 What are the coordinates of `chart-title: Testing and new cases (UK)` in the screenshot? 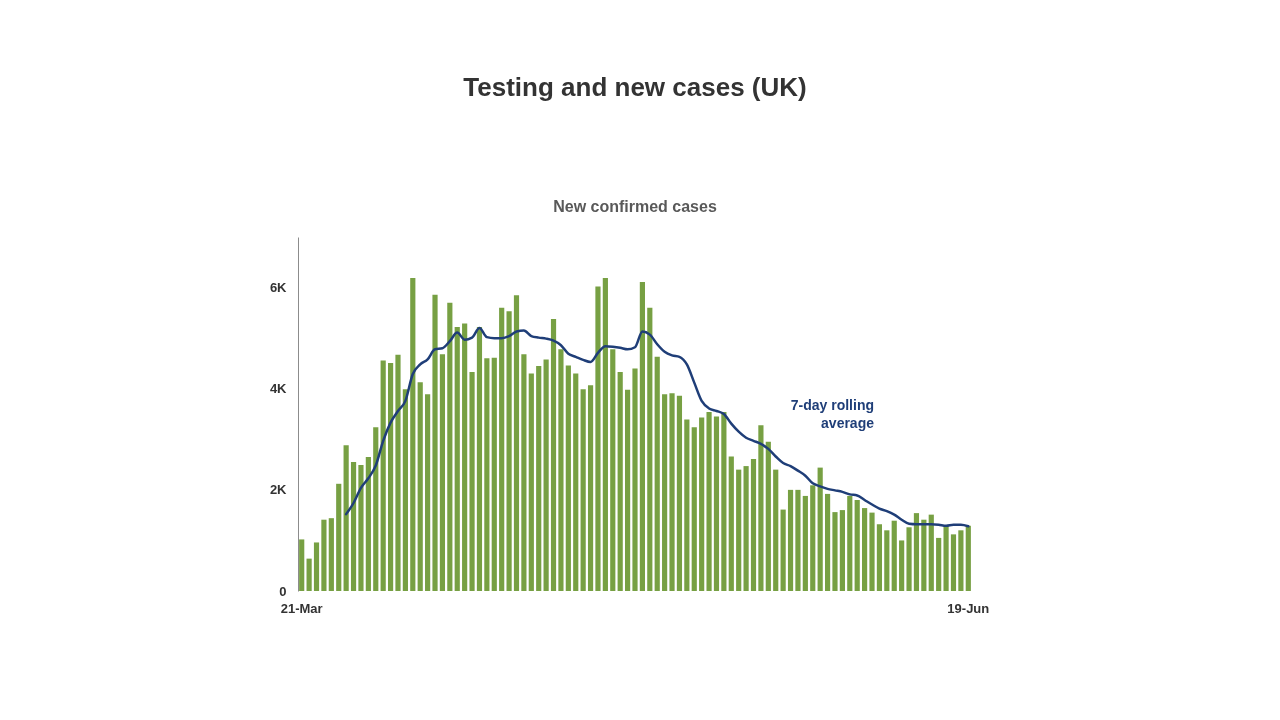 It's located at (635, 87).